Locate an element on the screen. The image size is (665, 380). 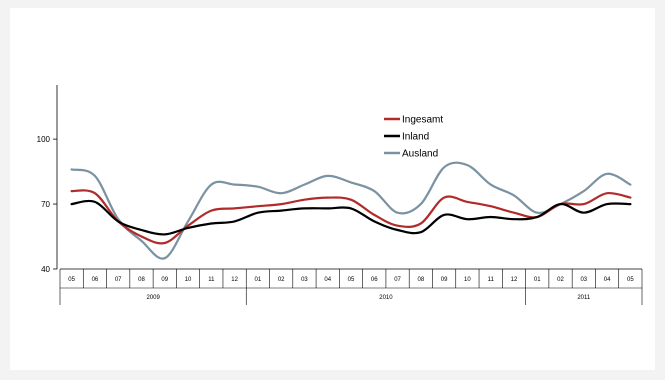
y-tick-label-40: 40 is located at coordinates (45, 269).